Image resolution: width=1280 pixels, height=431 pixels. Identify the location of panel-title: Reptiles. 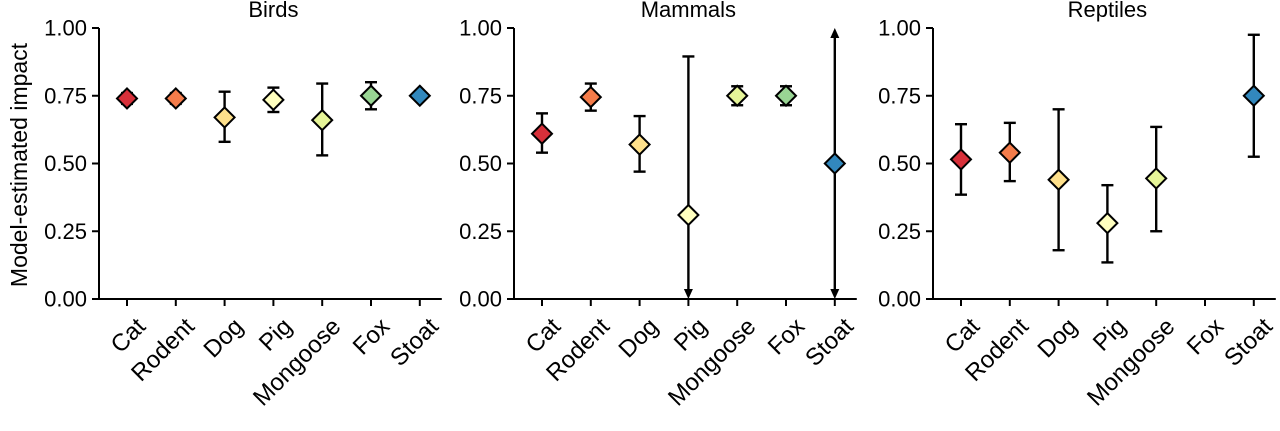
(1107, 11).